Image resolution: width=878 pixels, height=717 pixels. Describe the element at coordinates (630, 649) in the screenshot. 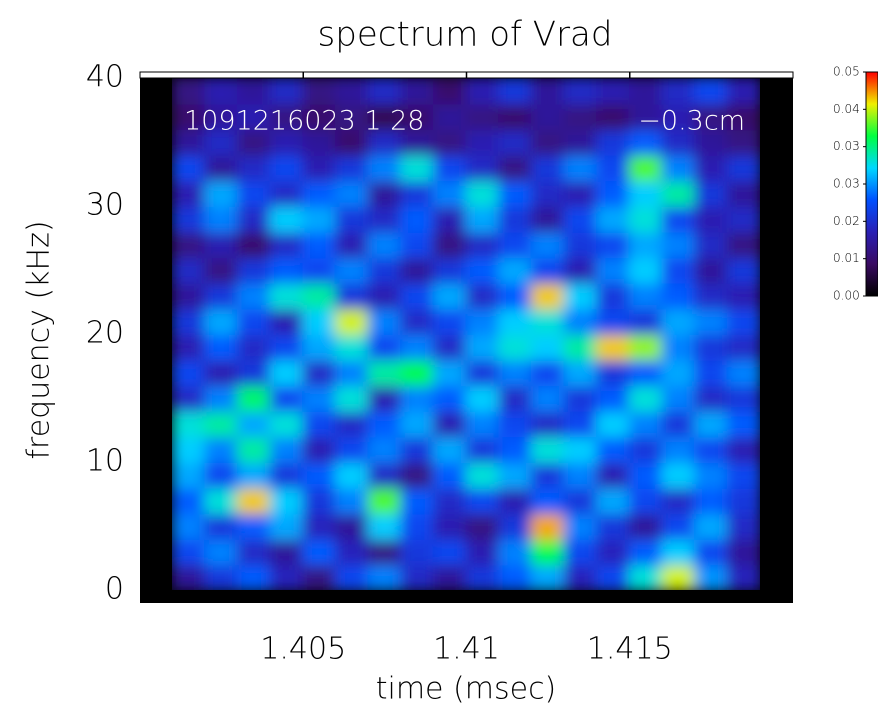

I see `x-tick-label: 1.415` at that location.